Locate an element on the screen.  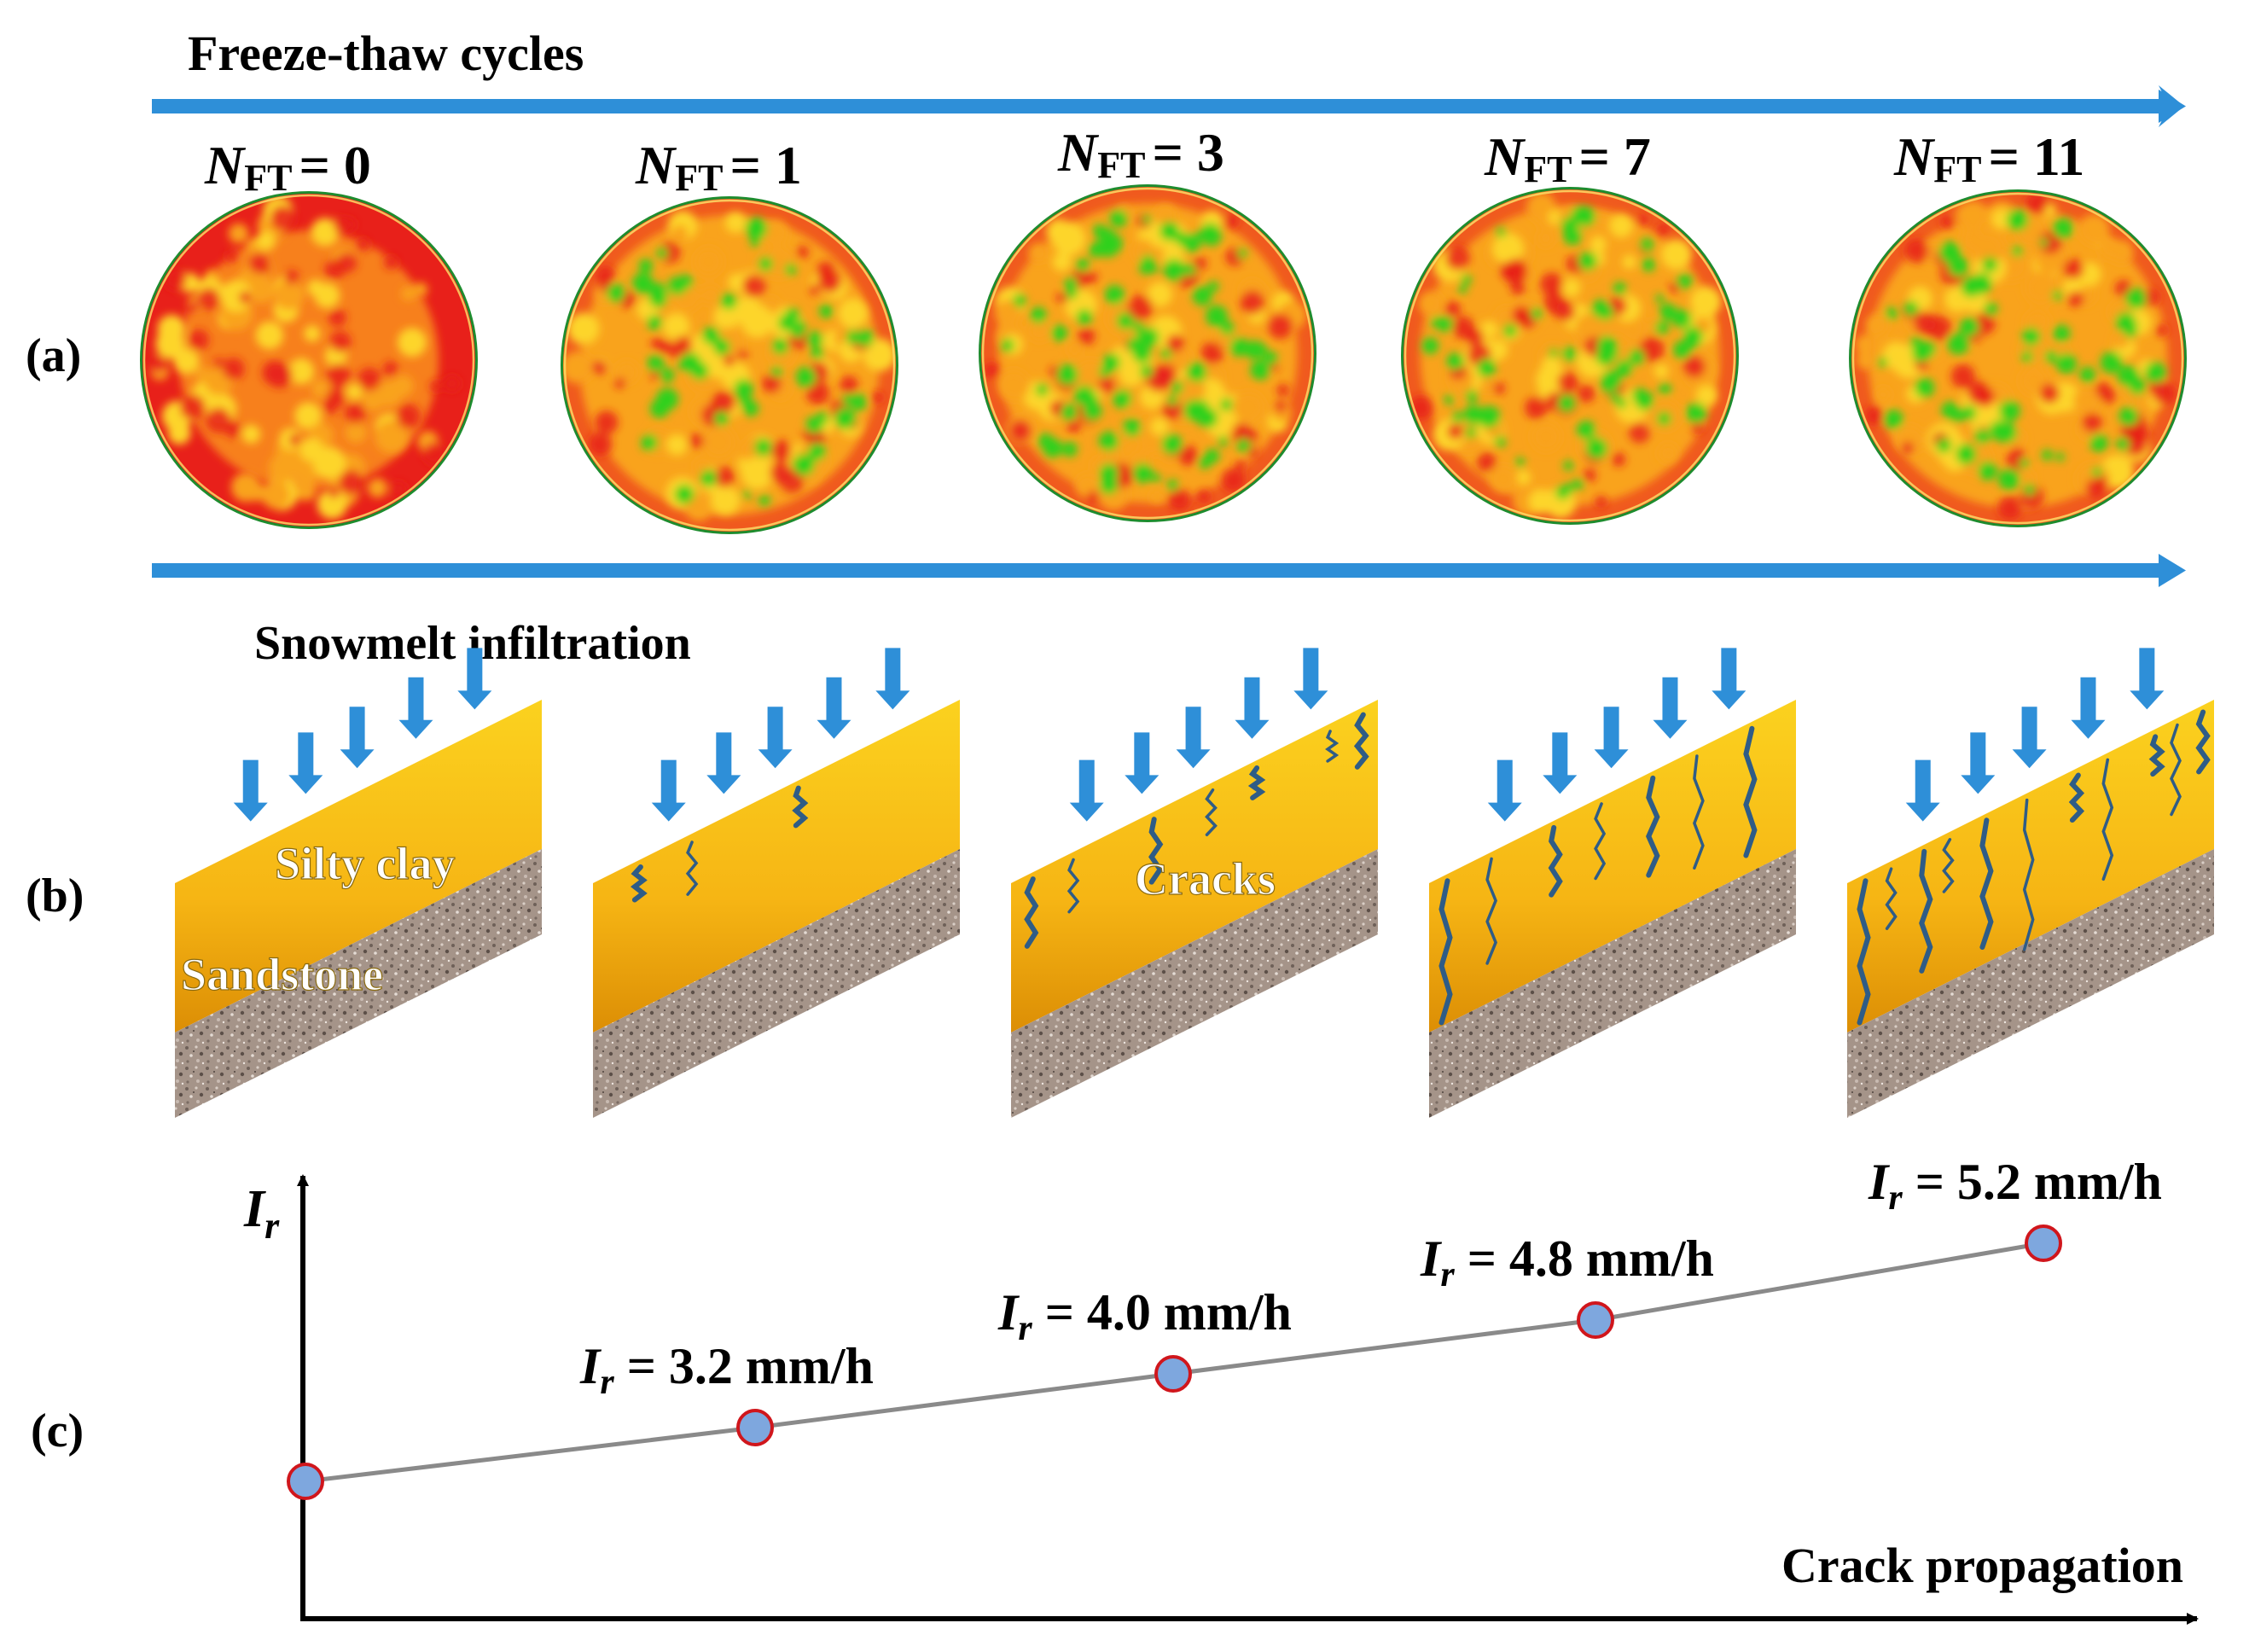
data-label-3: Ir = 4.8 mm/h is located at coordinates (1567, 1262).